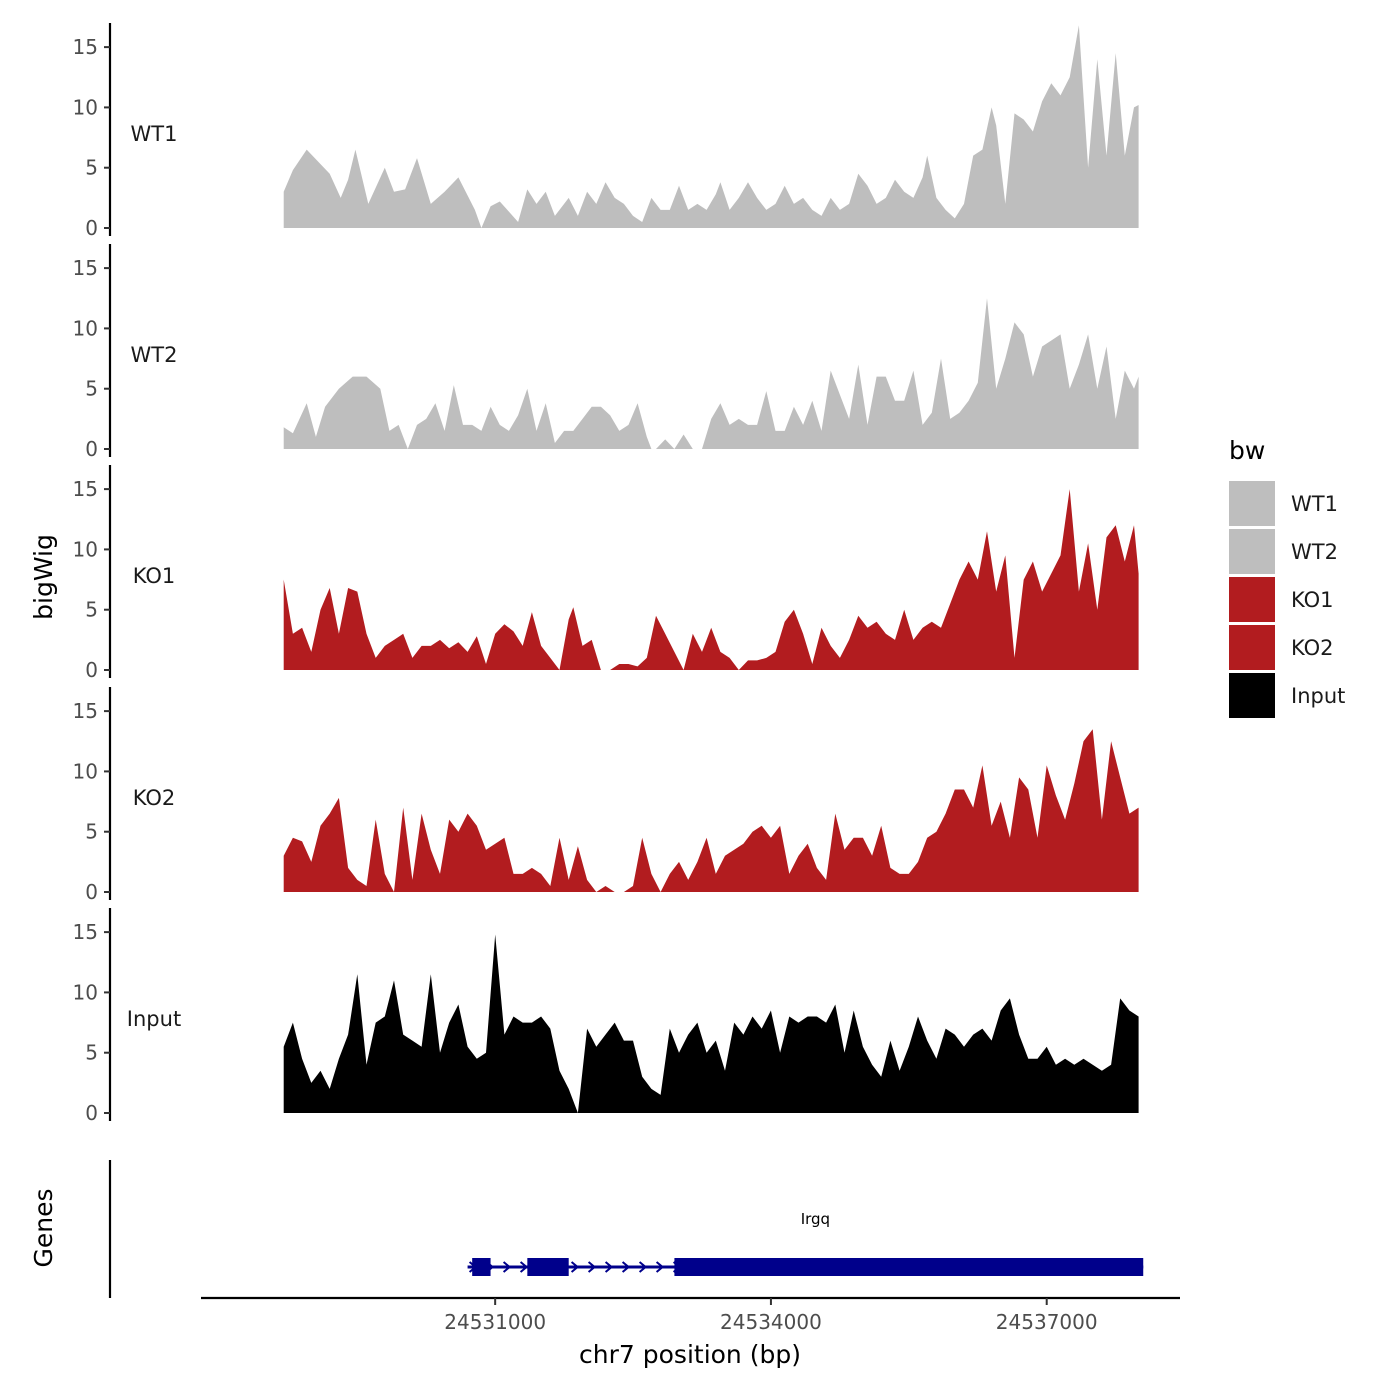 This screenshot has height=1400, width=1400. I want to click on legend: bw WT1 WT2 KO1 KO2 Input, so click(1287, 577).